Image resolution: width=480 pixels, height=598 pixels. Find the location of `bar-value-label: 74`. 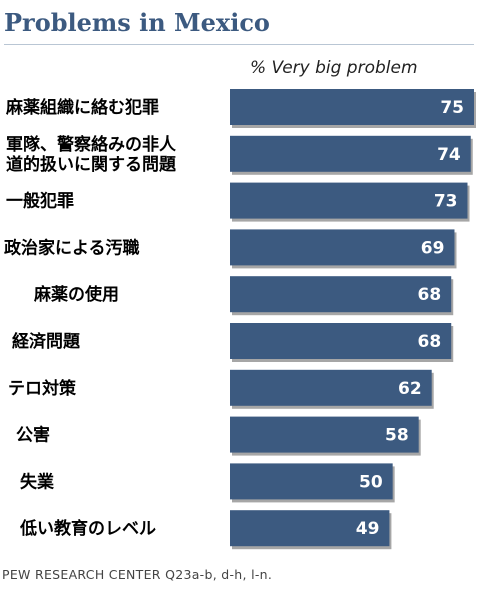

bar-value-label: 74 is located at coordinates (449, 155).